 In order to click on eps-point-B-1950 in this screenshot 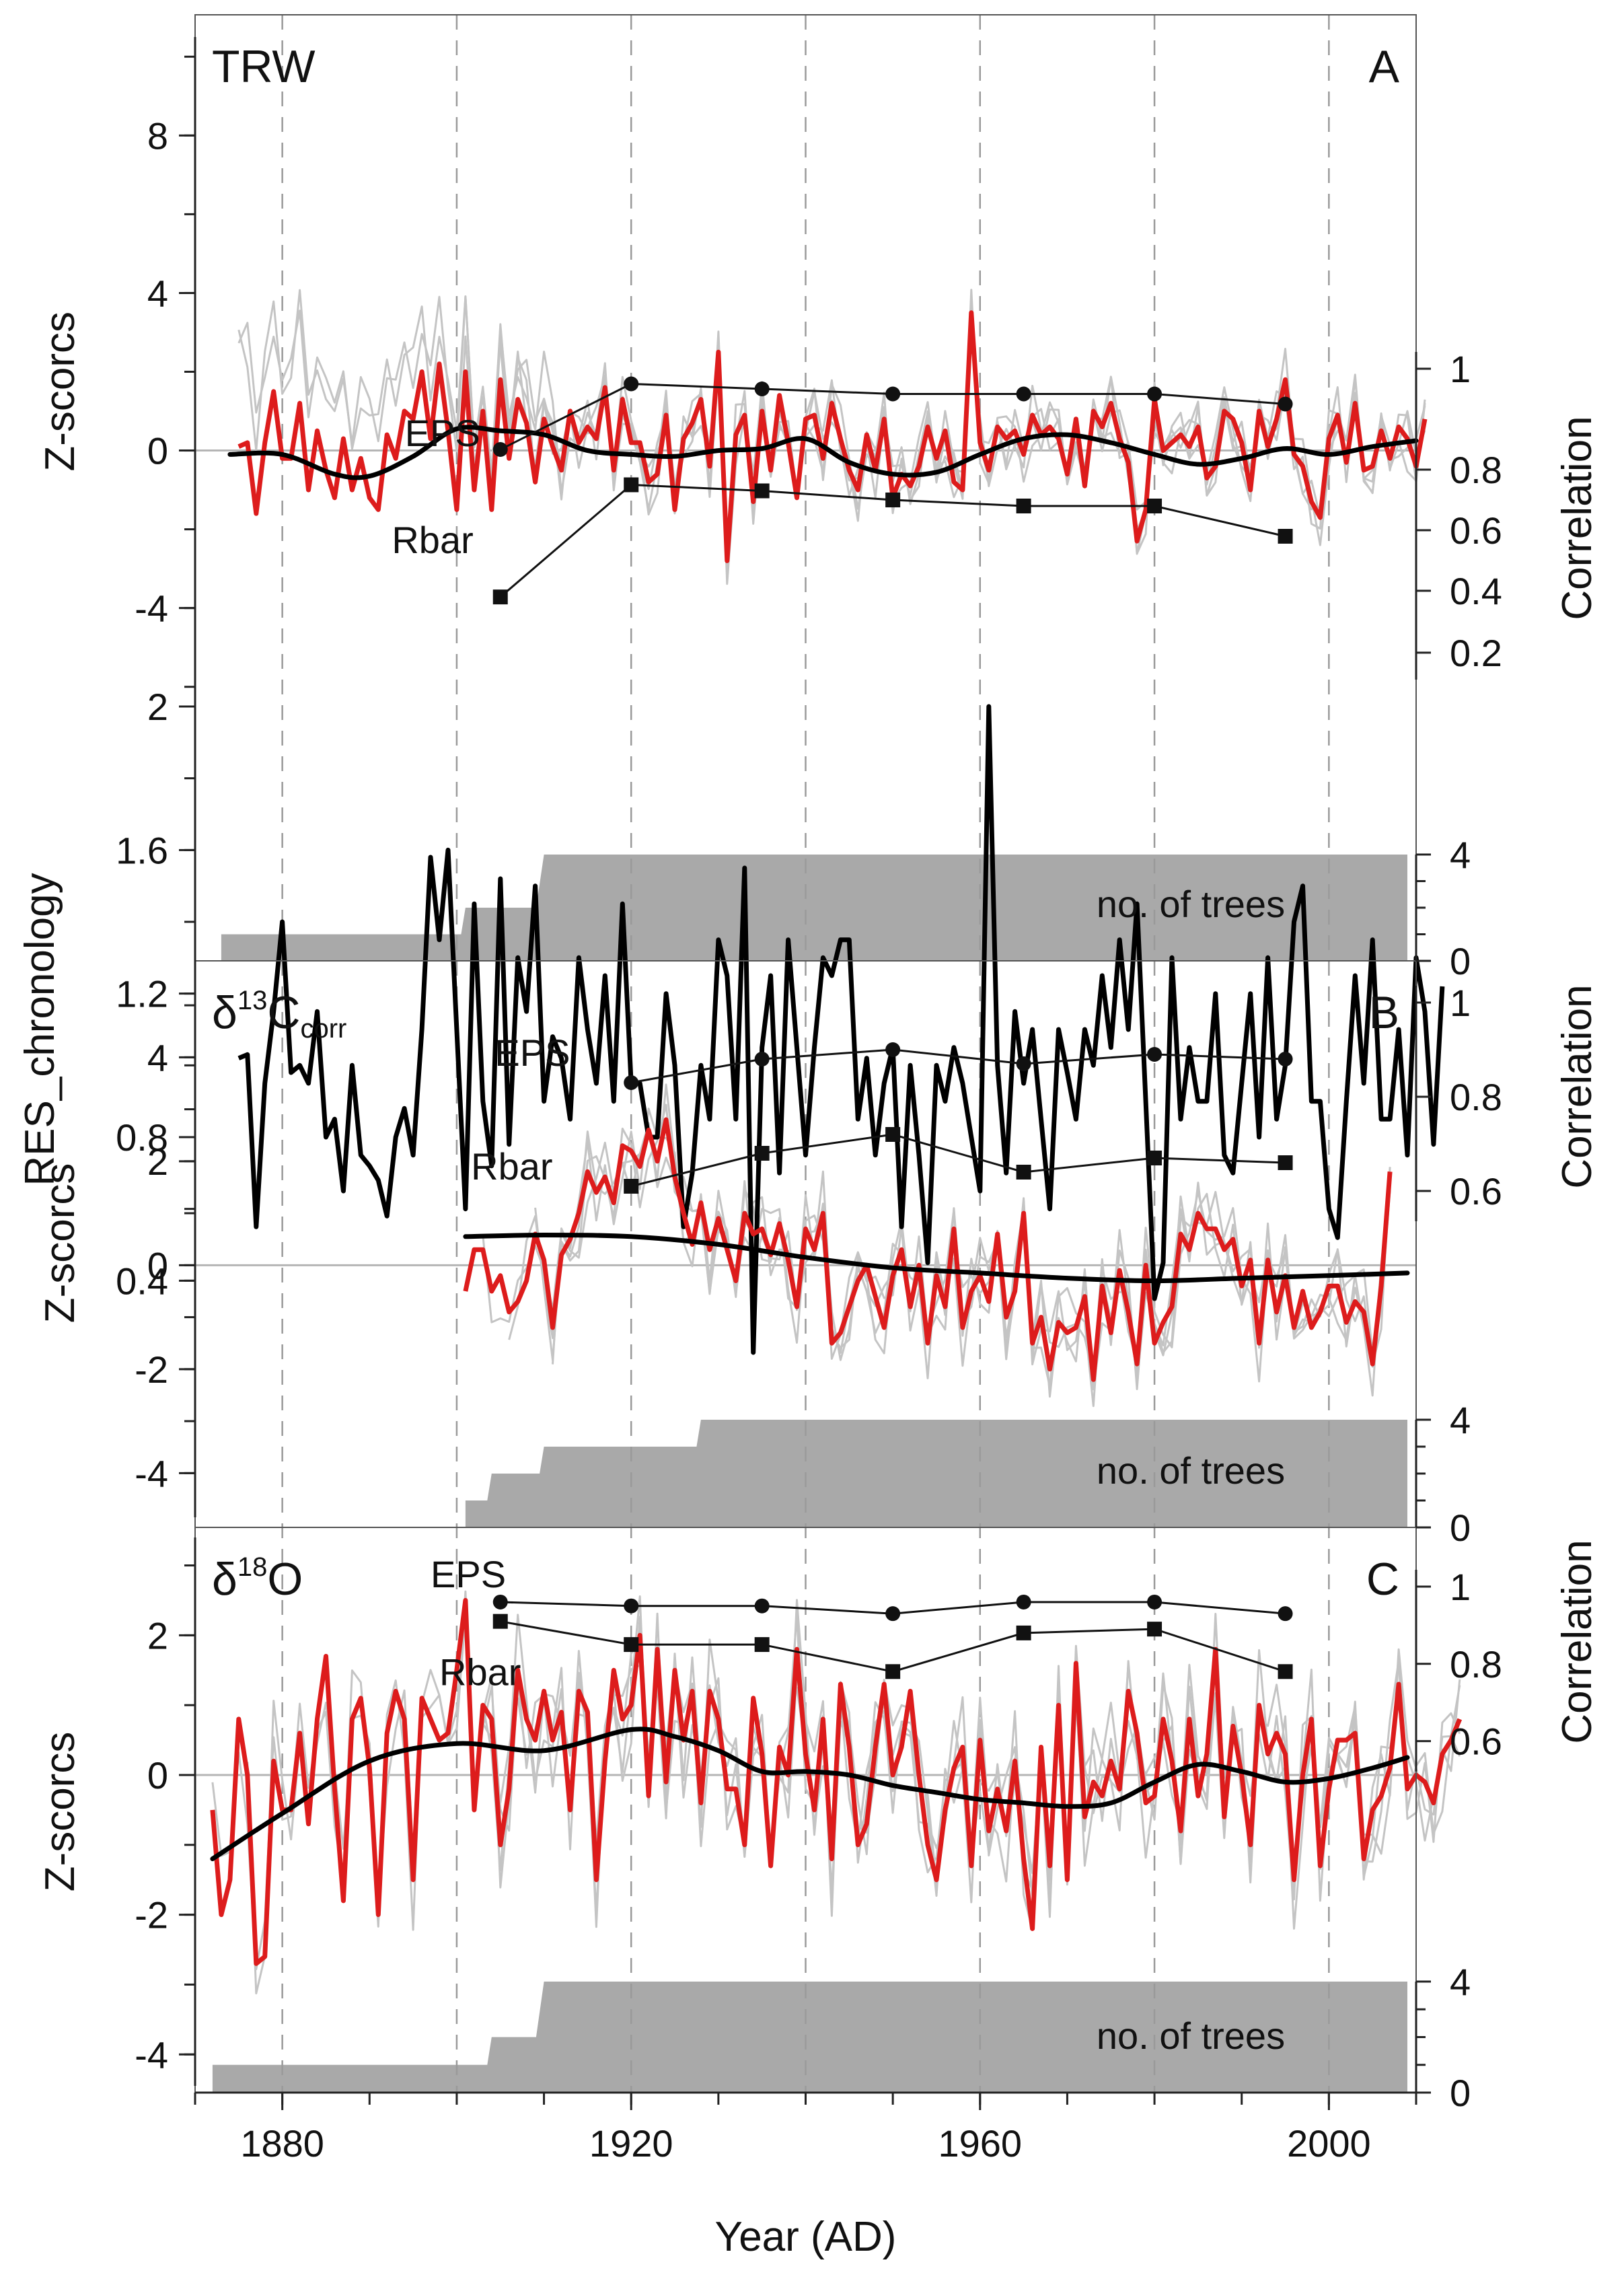, I will do `click(893, 1049)`.